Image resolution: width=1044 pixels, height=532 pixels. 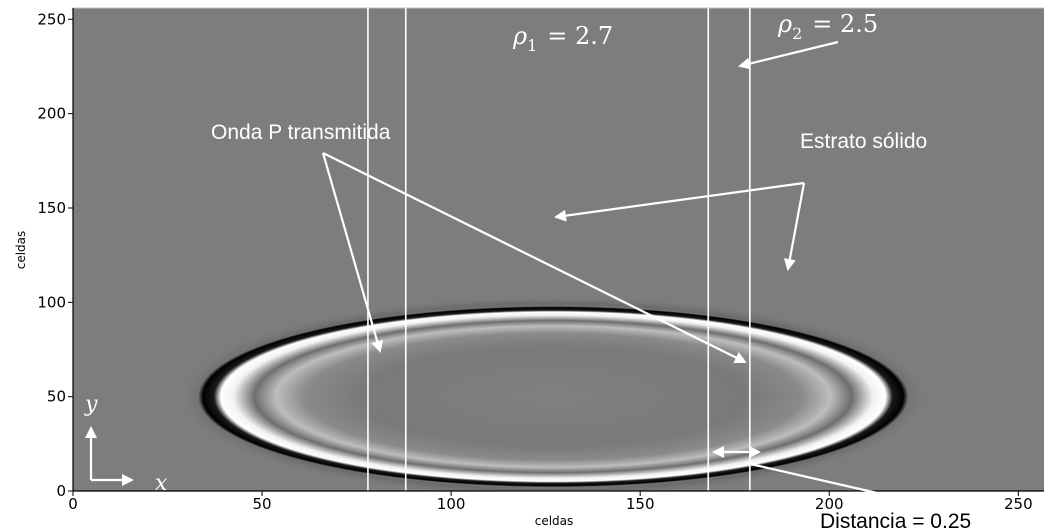 What do you see at coordinates (794, 226) in the screenshot?
I see `arrow-stratum-right` at bounding box center [794, 226].